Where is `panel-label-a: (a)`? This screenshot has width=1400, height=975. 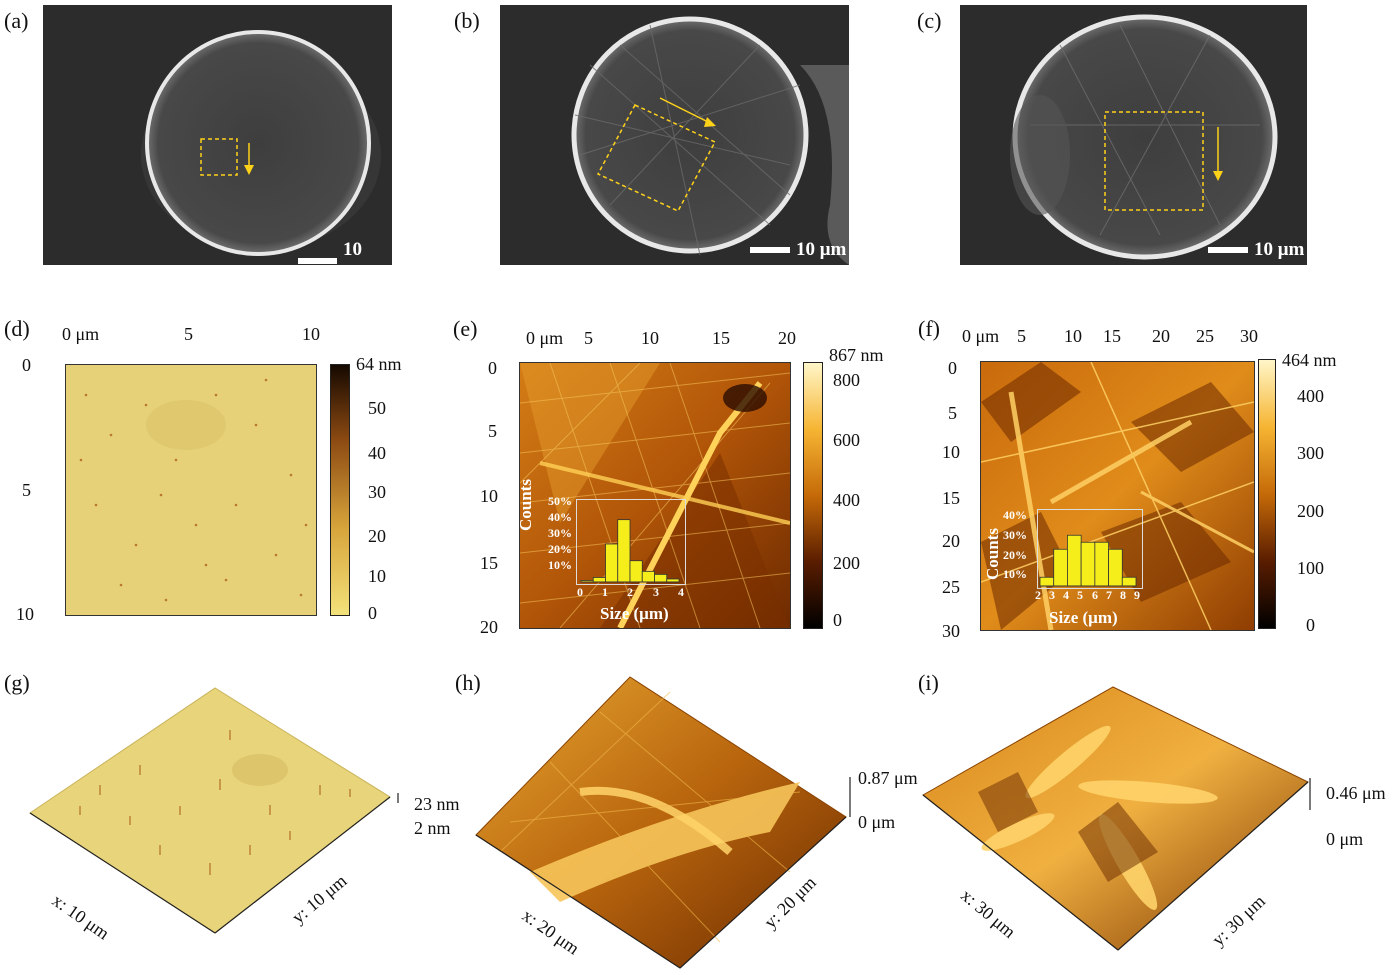
panel-label-a: (a) is located at coordinates (16, 20).